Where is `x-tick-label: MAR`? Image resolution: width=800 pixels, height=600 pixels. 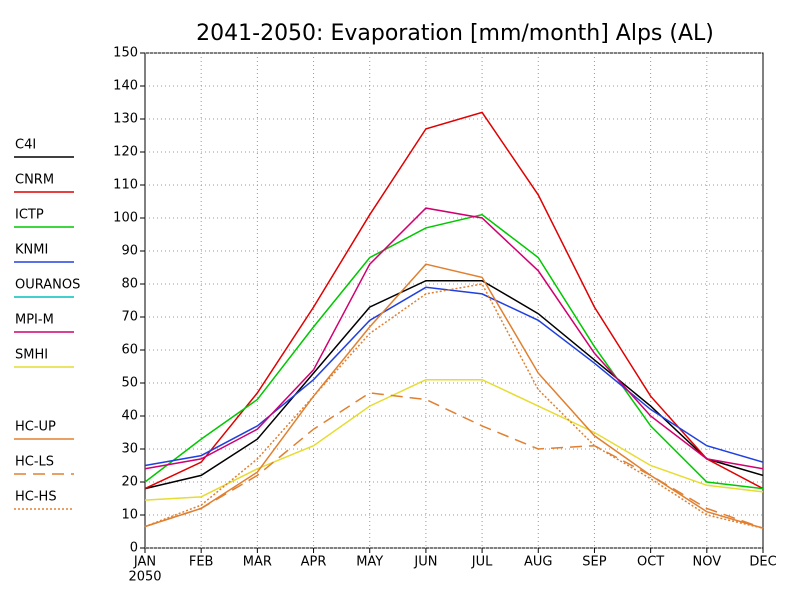 x-tick-label: MAR is located at coordinates (257, 562).